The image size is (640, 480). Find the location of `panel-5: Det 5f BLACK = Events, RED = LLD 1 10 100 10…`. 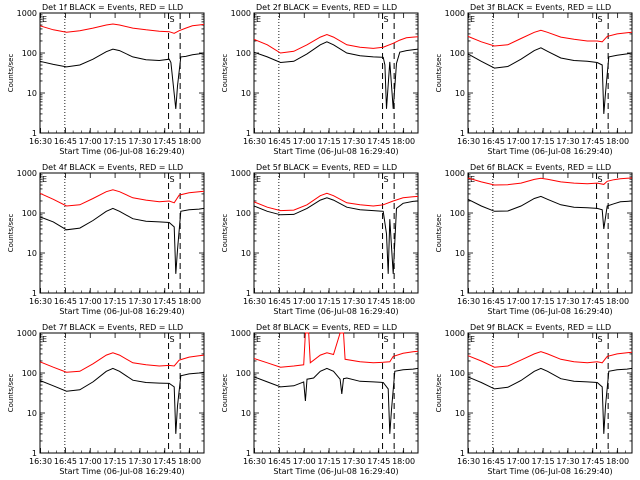

panel-5: Det 5f BLACK = Events, RED = LLD 1 10 100 10… is located at coordinates (320, 239).